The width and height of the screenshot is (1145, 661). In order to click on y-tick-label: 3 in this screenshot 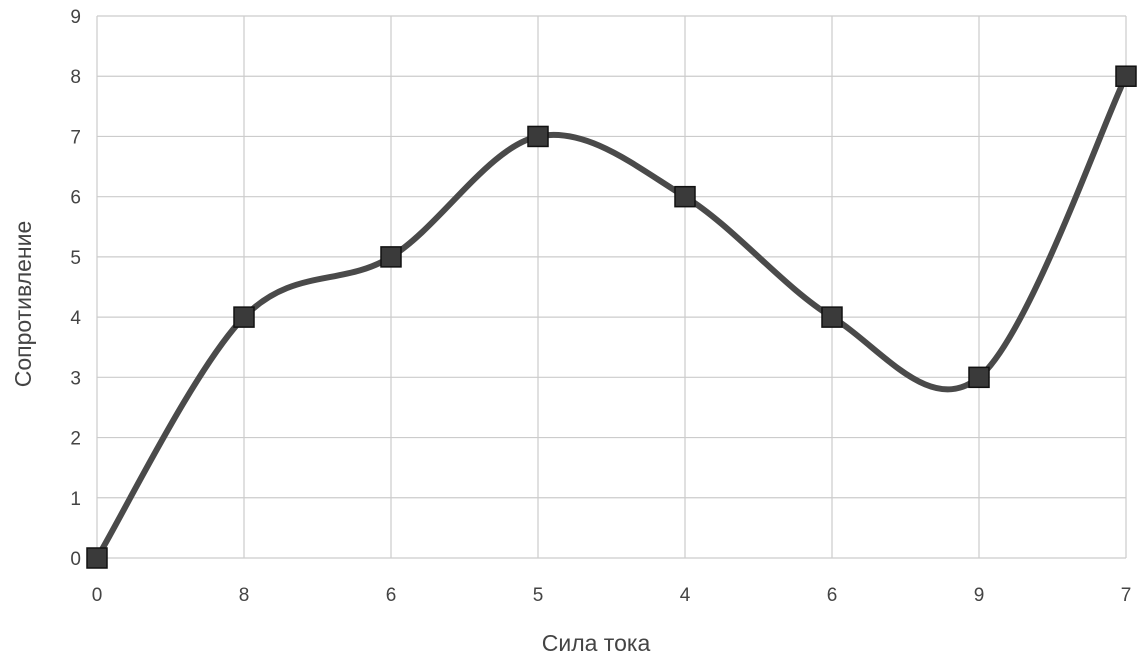, I will do `click(75, 378)`.